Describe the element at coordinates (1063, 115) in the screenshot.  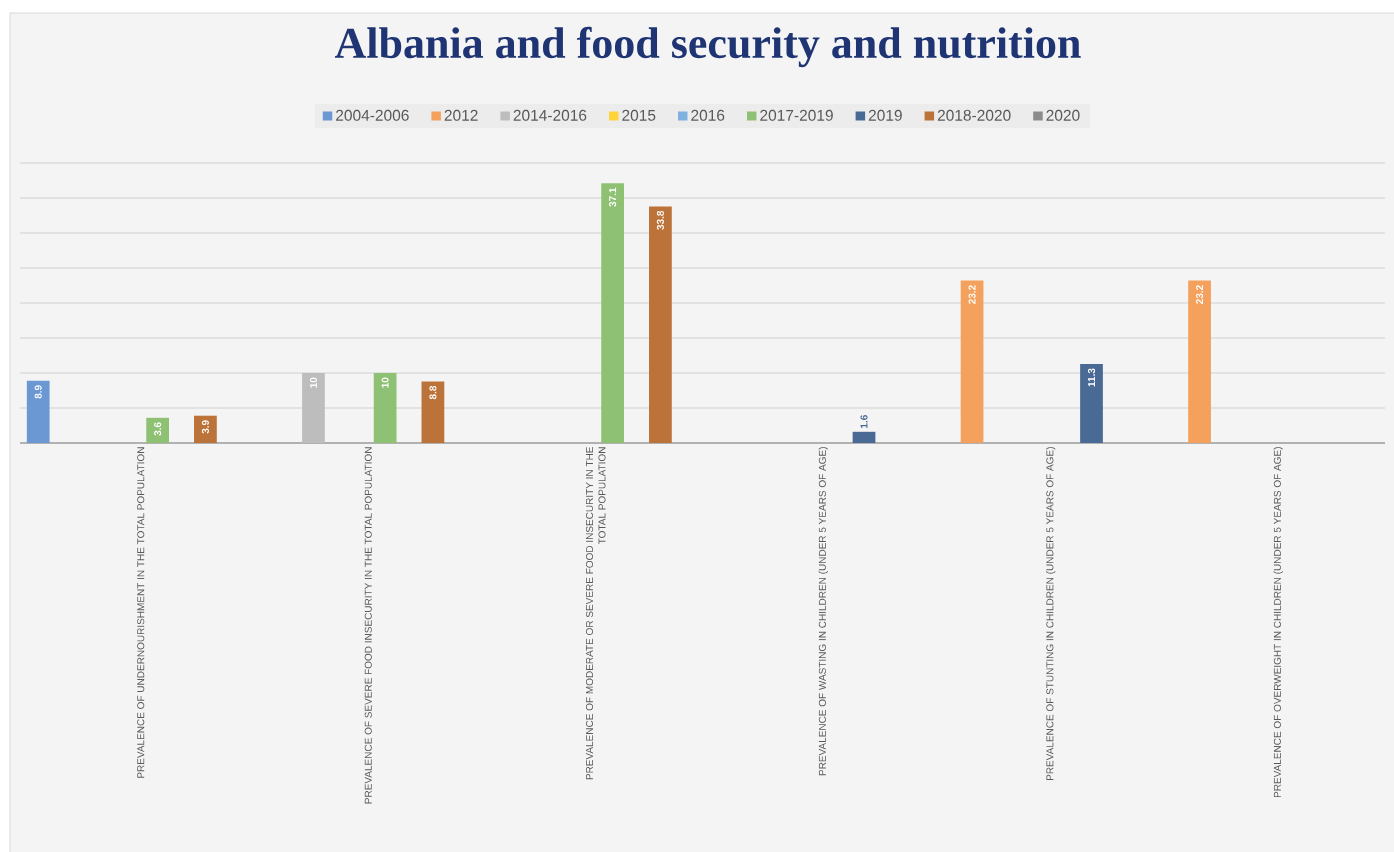
I see `legend-label: 2020` at that location.